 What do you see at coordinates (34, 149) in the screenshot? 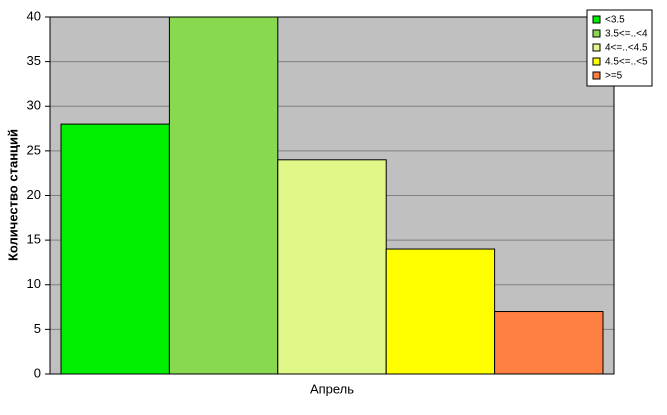
I see `y-tick-label: 25` at bounding box center [34, 149].